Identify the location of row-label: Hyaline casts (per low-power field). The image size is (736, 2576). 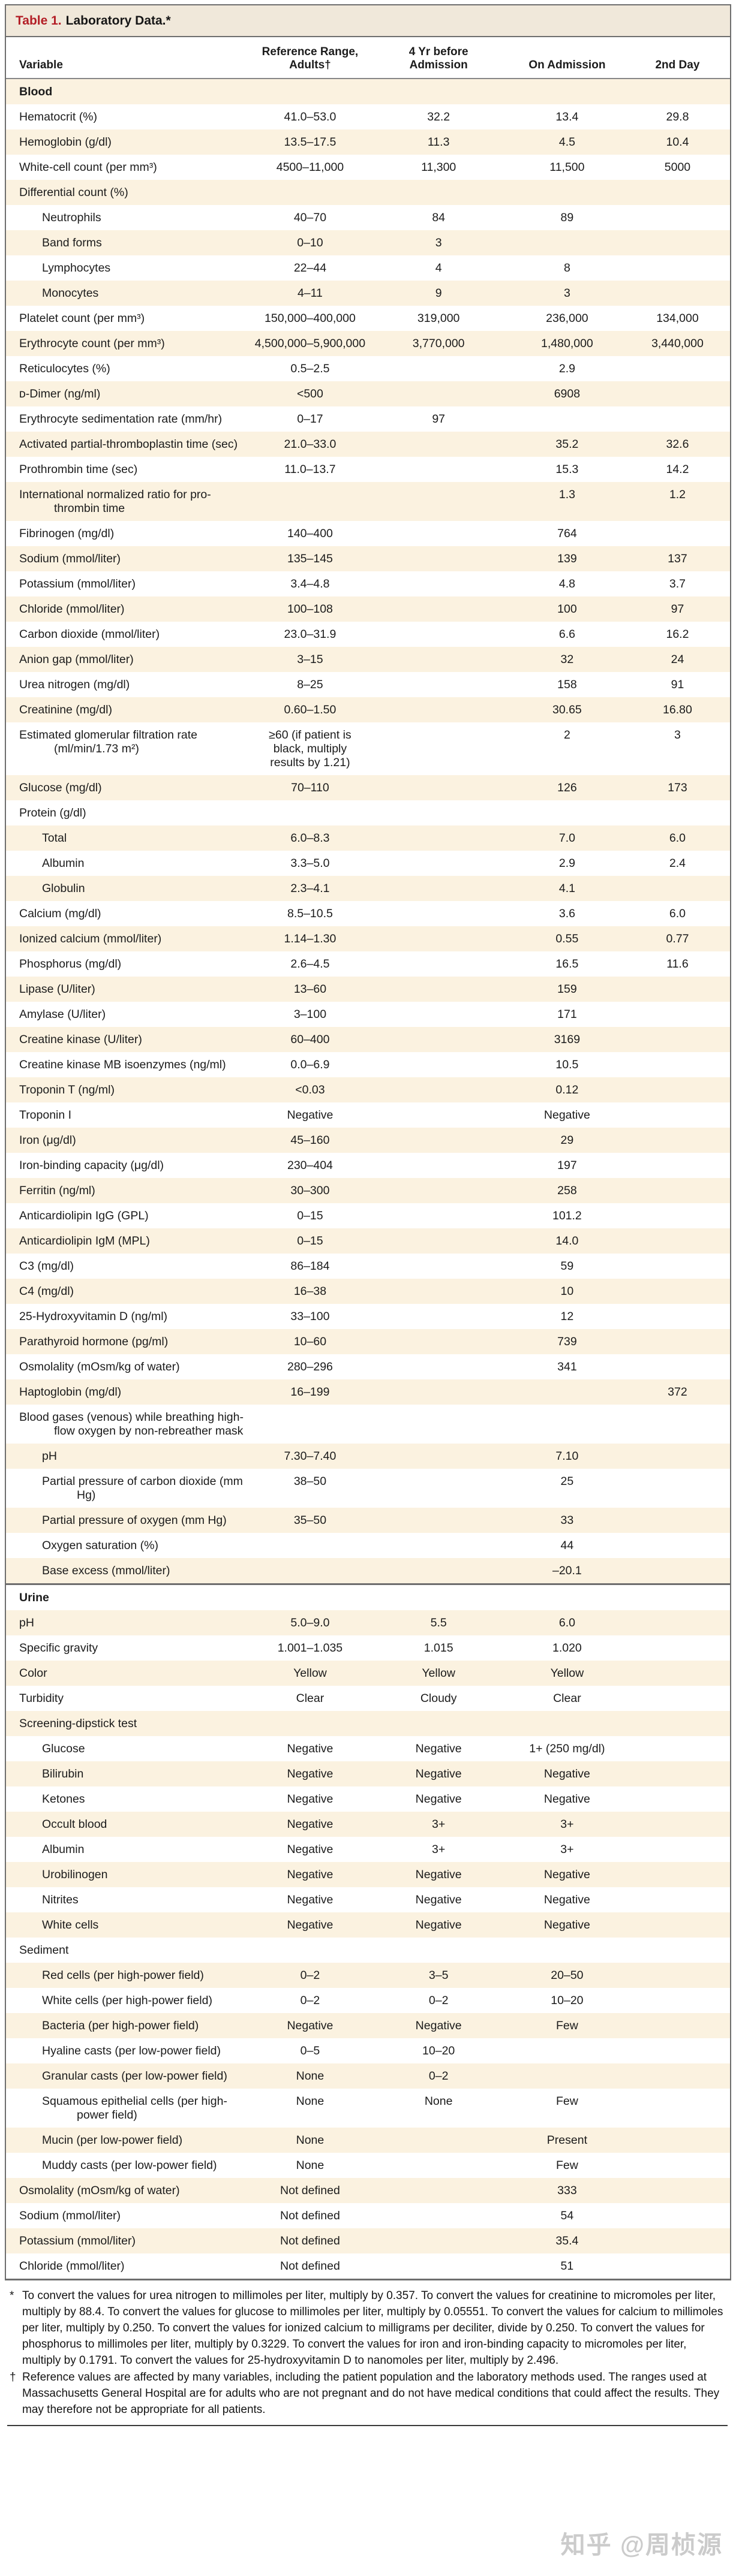
(131, 2051).